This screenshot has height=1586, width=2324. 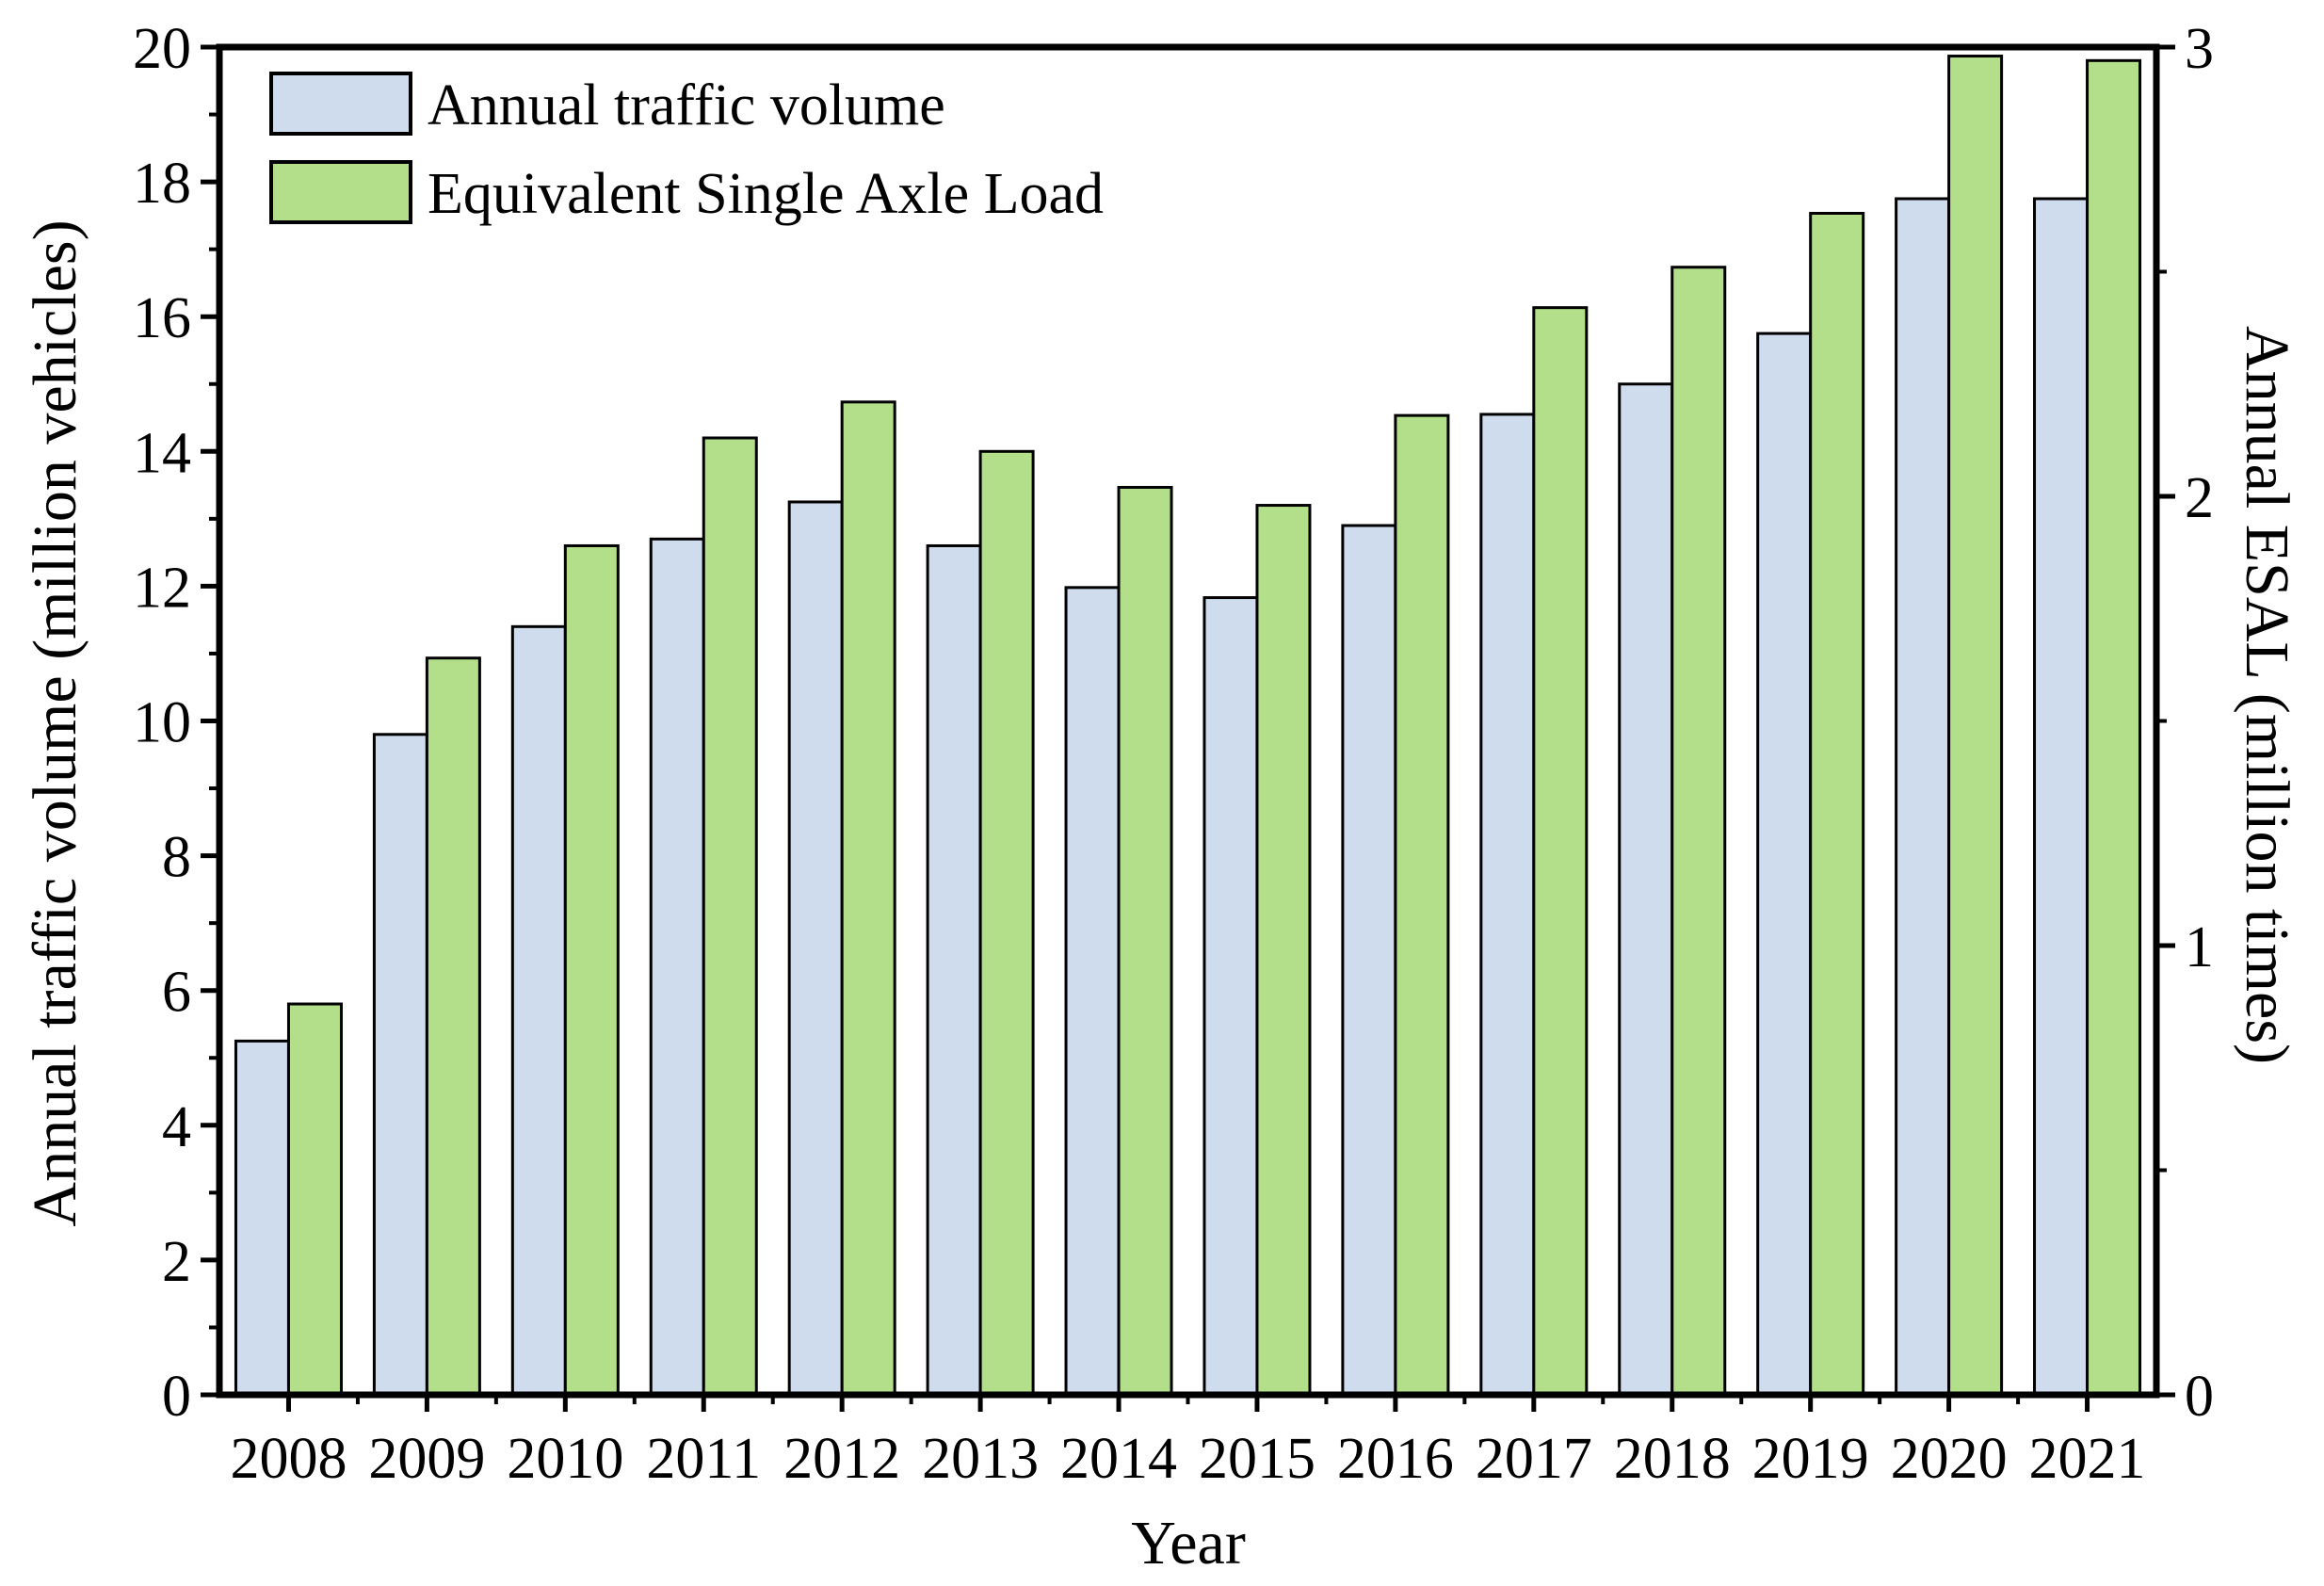 I want to click on bar-esal-2009, so click(x=453, y=1026).